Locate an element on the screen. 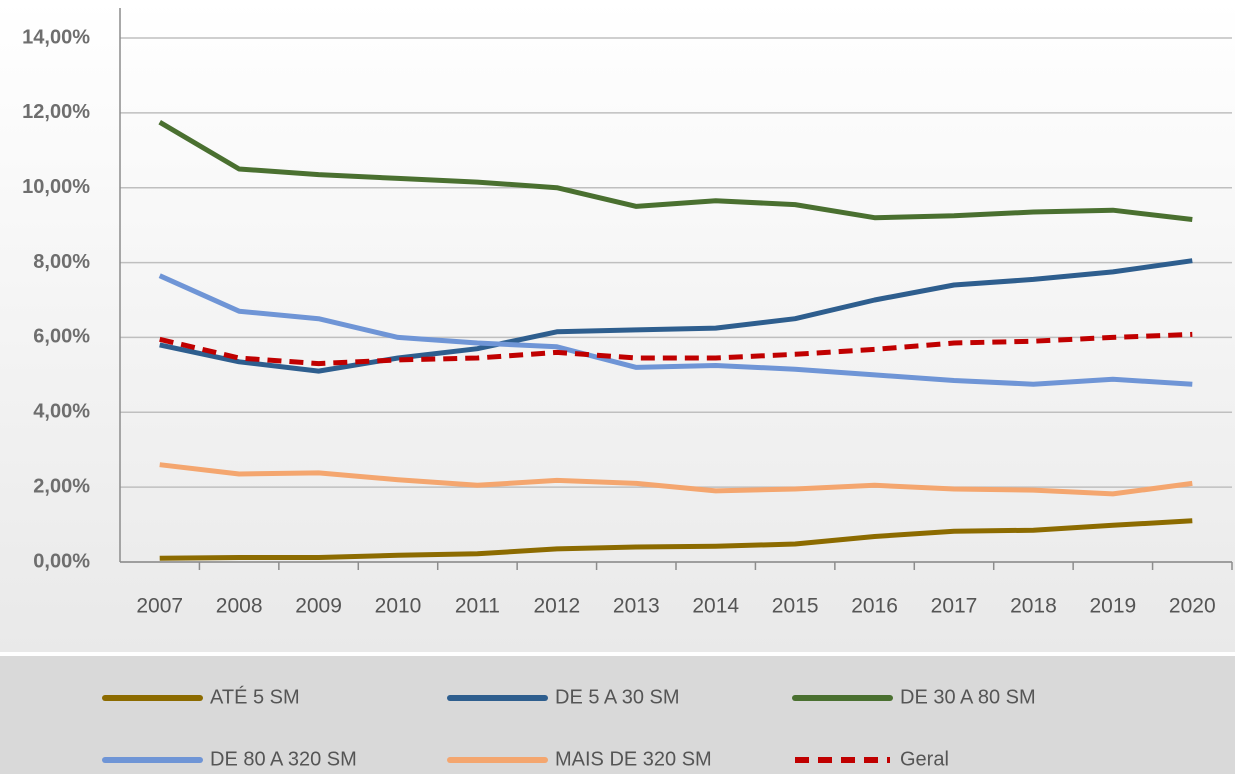 The image size is (1235, 774). y-tick-label: 4,00% is located at coordinates (61, 412).